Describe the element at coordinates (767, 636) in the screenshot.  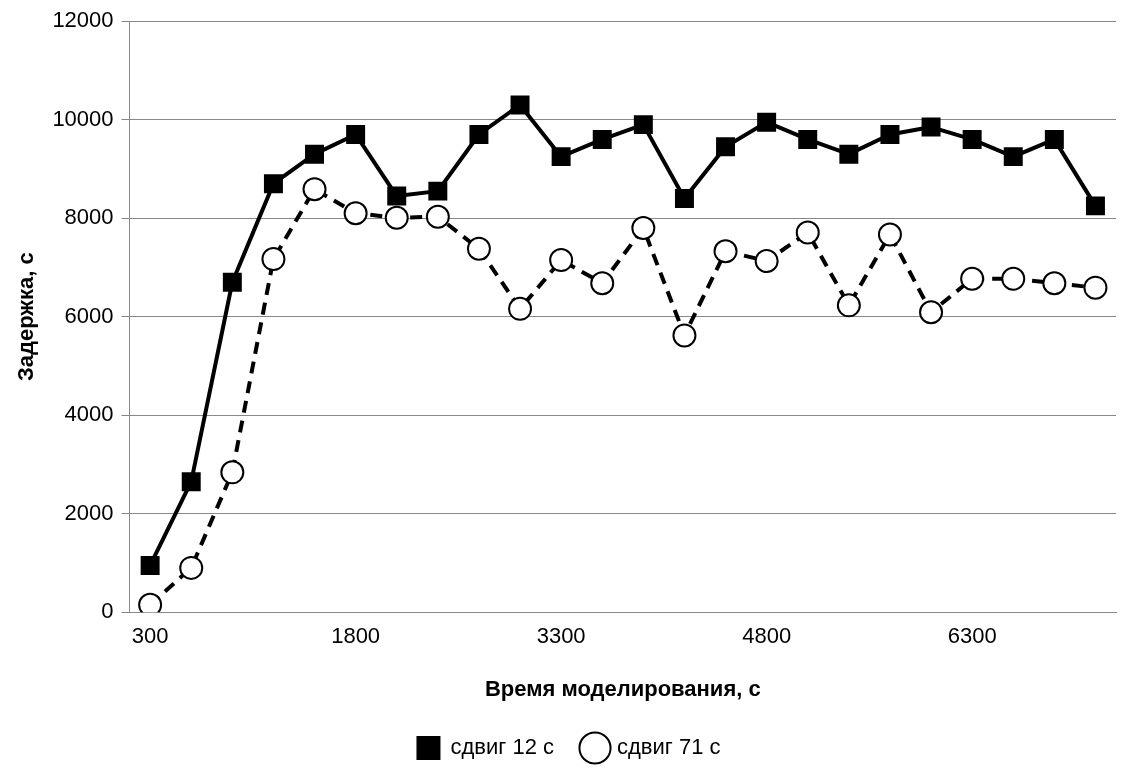
I see `x-tick-label: 4800` at that location.